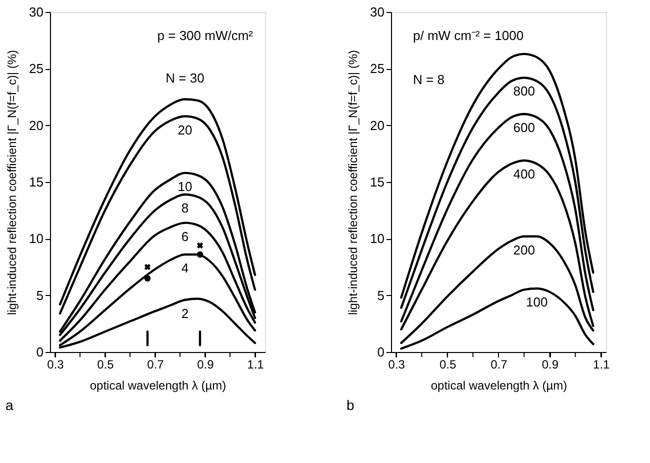 This screenshot has height=463, width=650. I want to click on annotation: 10, so click(185, 186).